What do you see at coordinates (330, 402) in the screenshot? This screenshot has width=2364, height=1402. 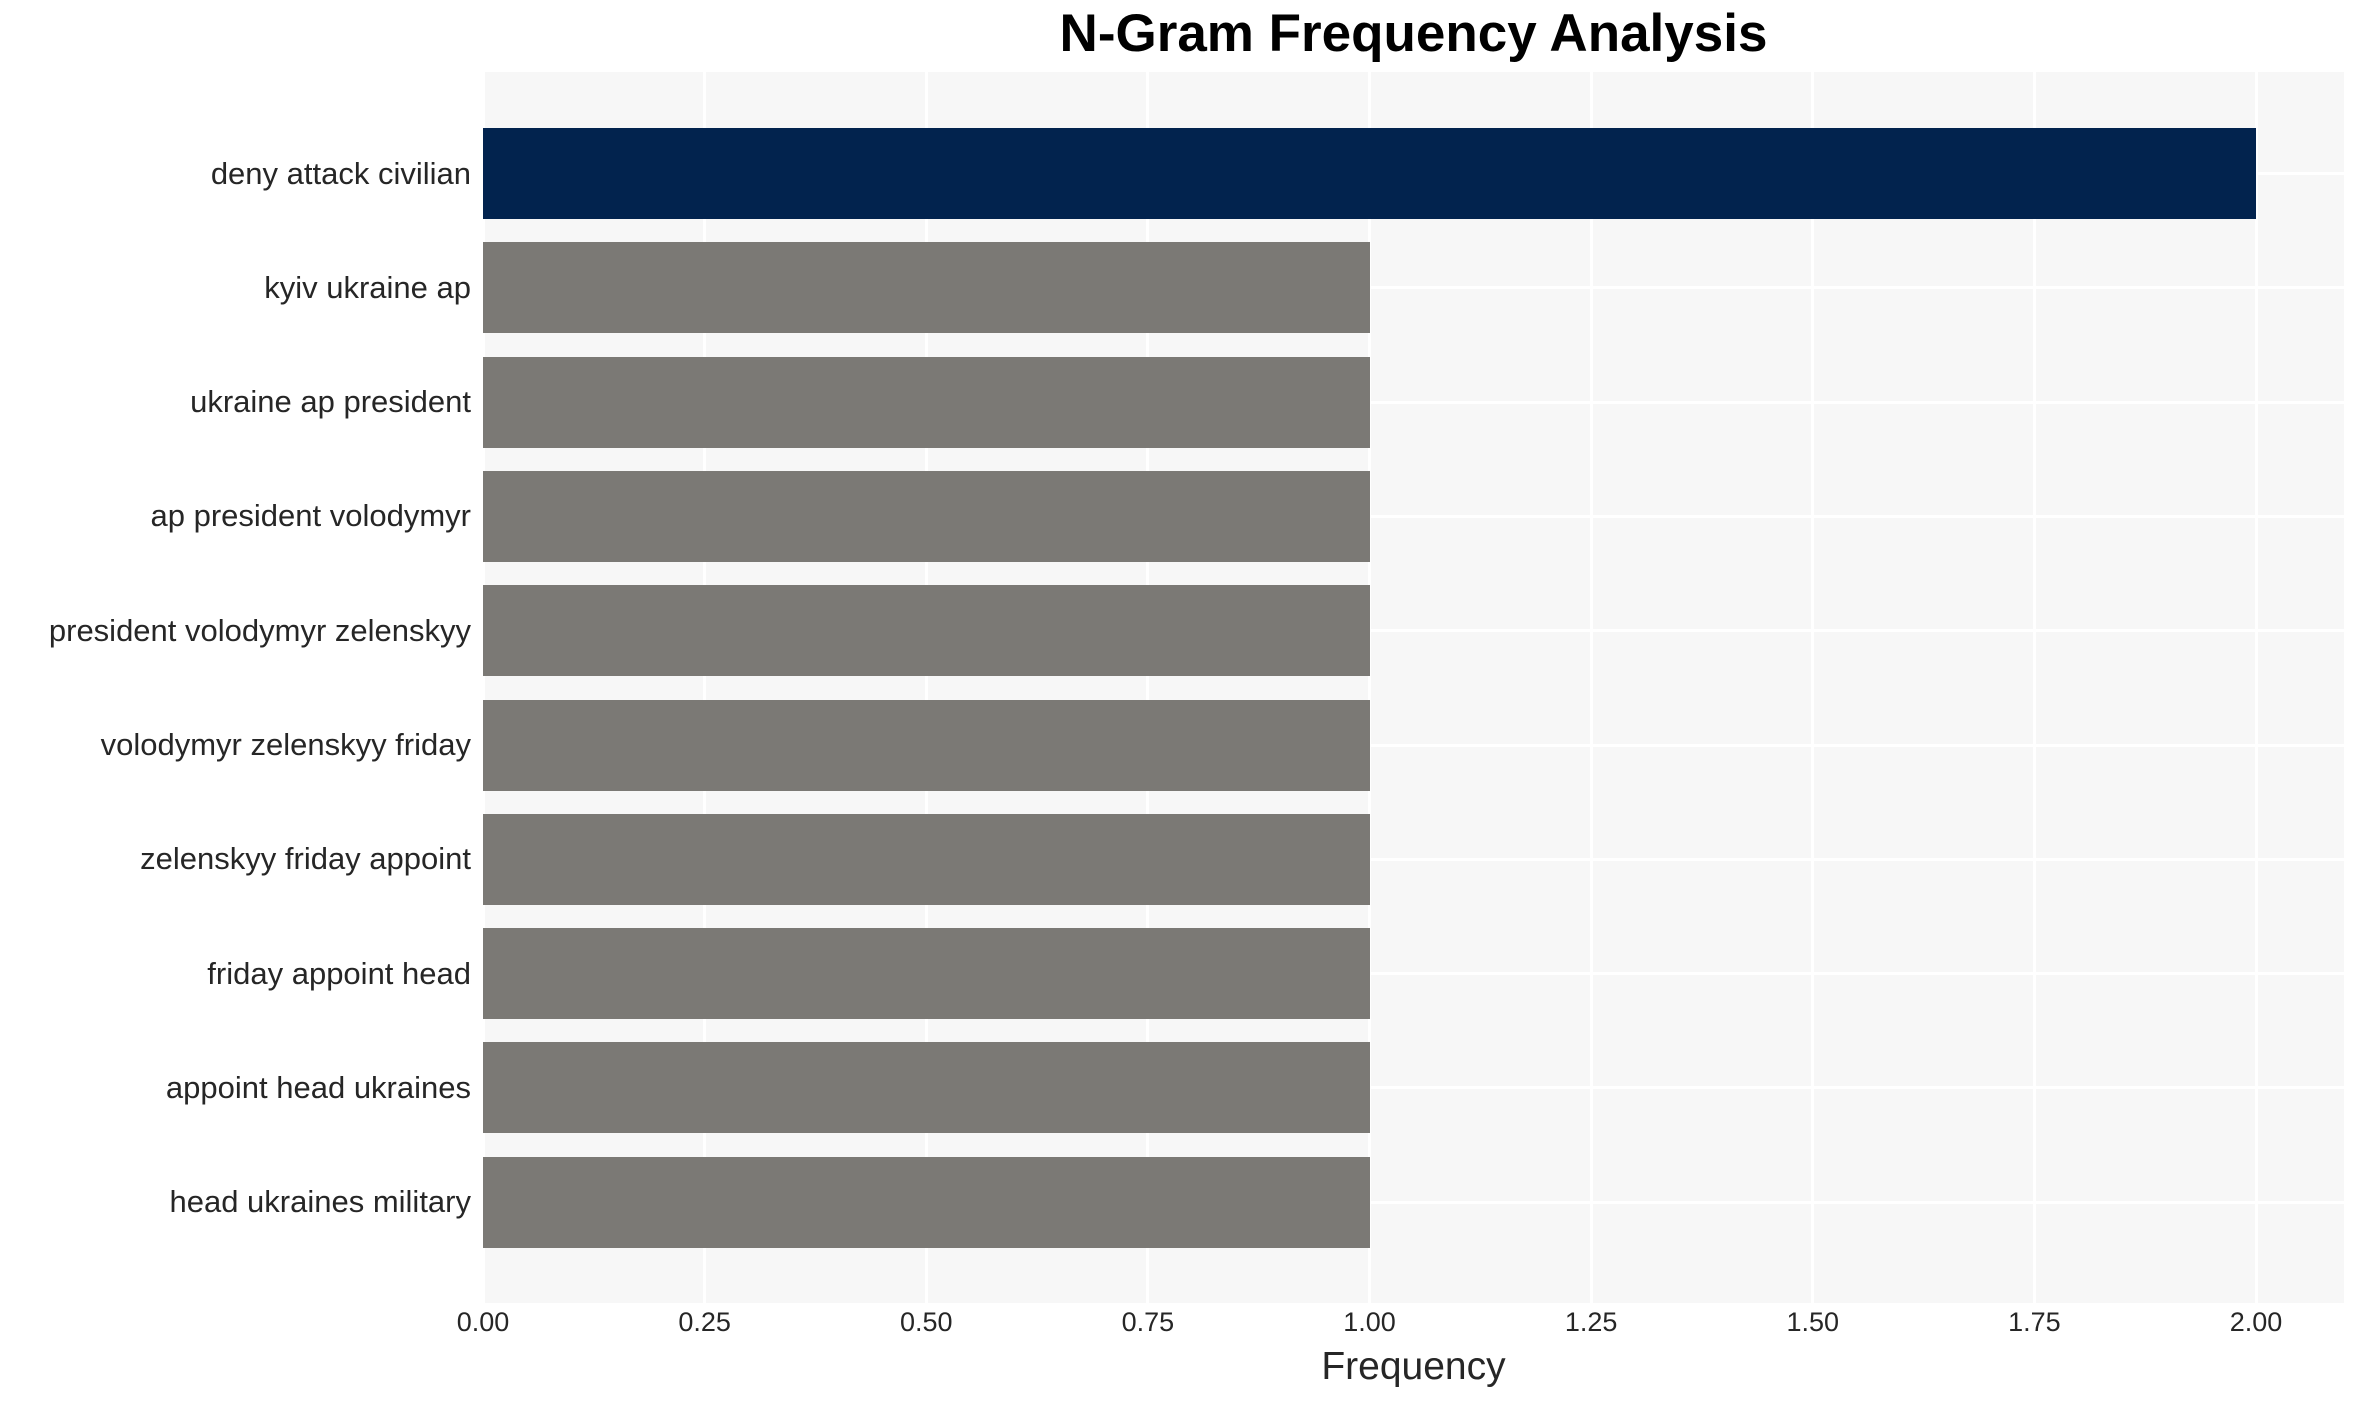 I see `category-label: ukraine ap president` at bounding box center [330, 402].